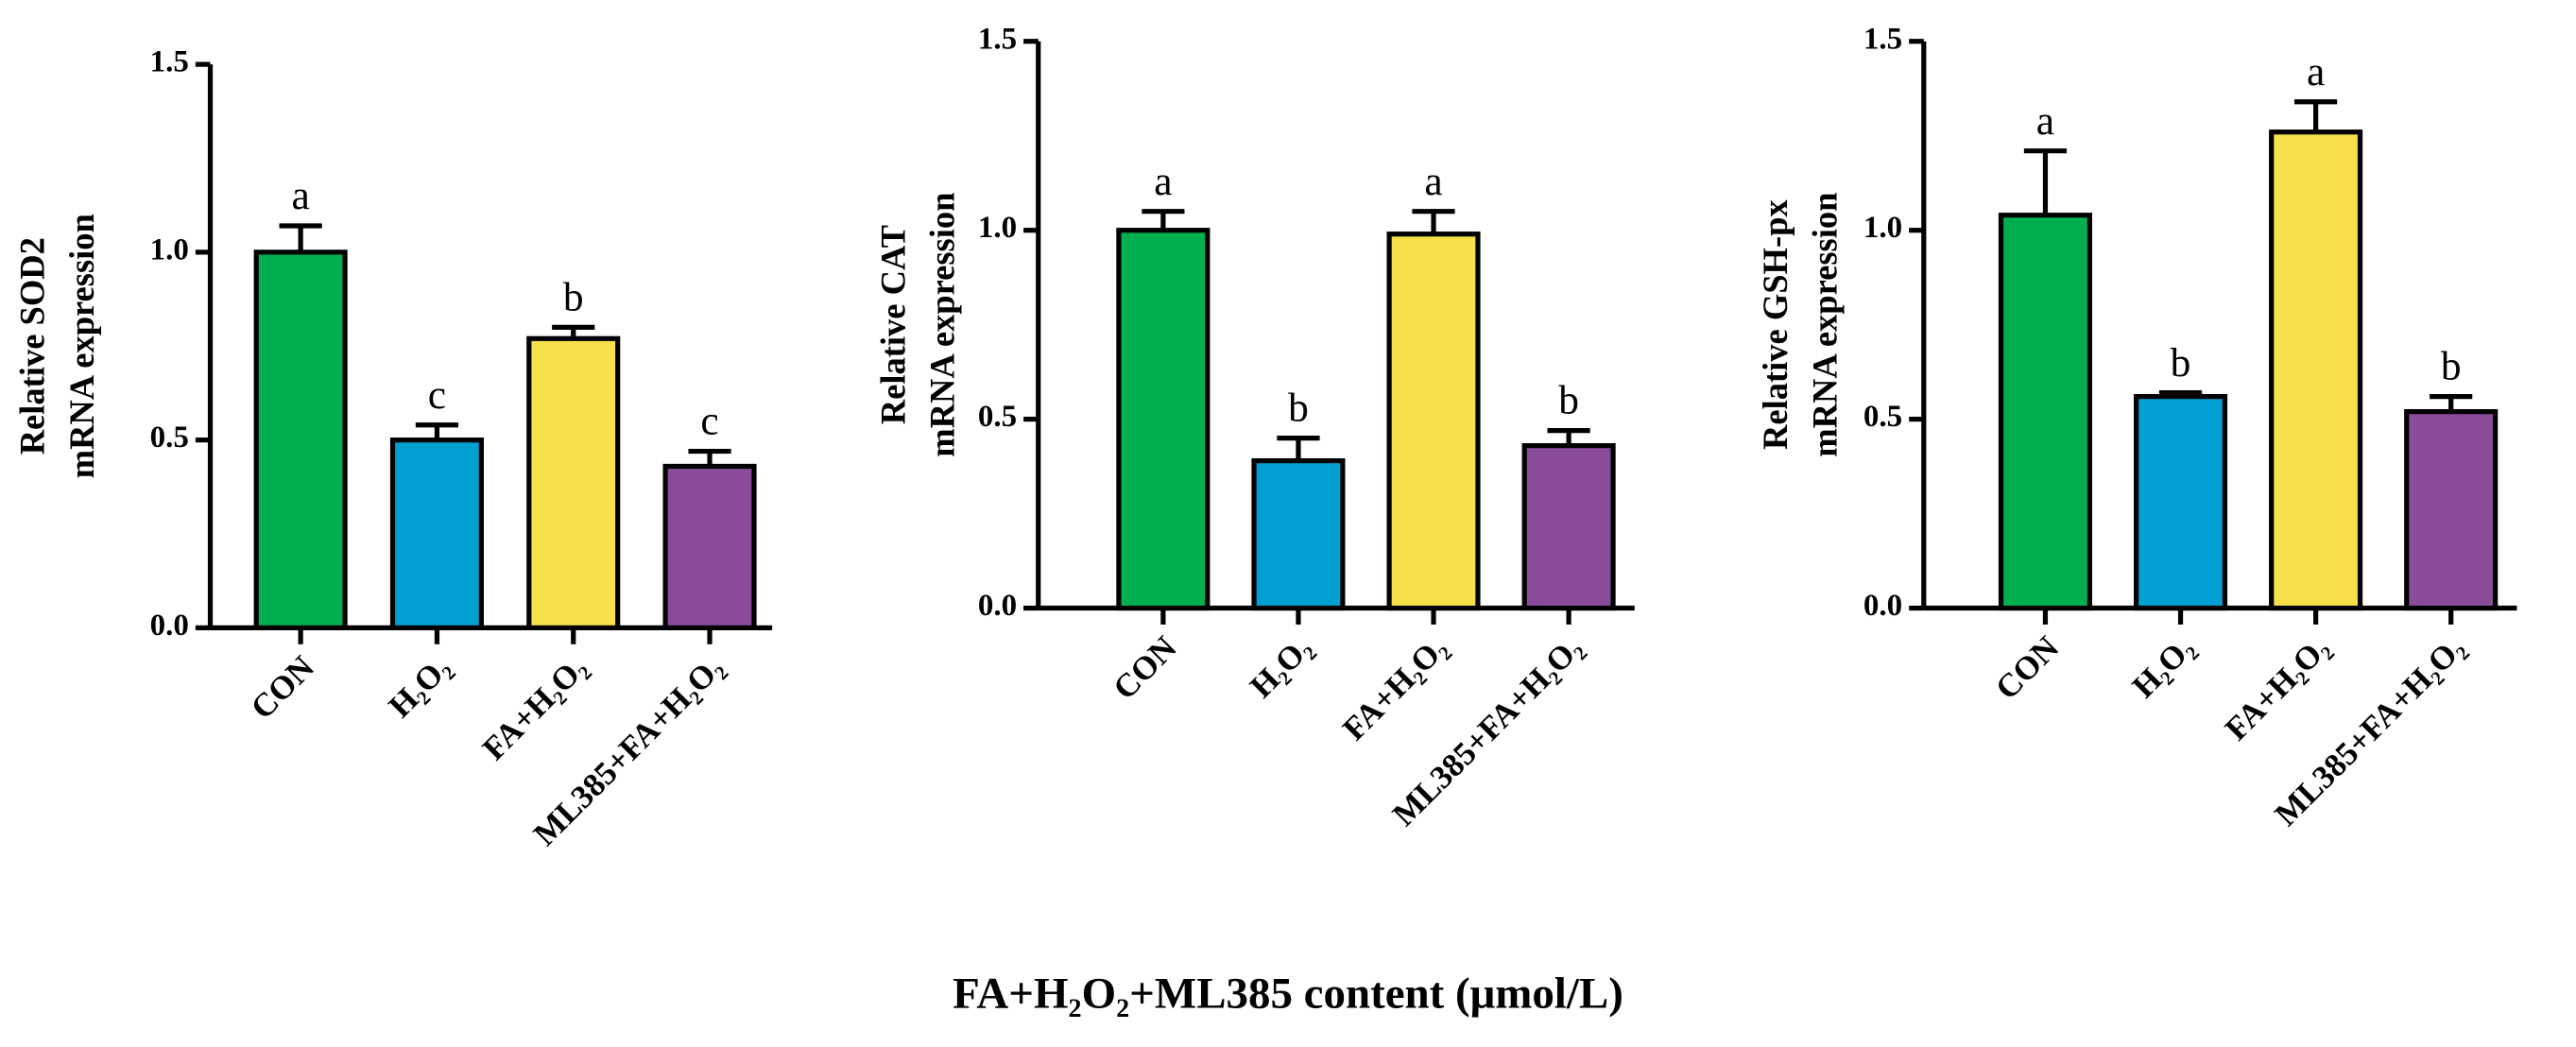 The width and height of the screenshot is (2576, 1047). I want to click on x-axis-title: FA+H₂O₂+ML385 content (μmol/L), so click(1288, 993).